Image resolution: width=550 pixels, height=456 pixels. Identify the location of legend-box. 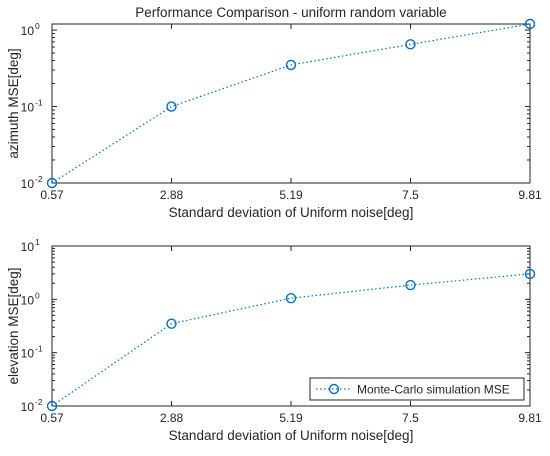
(417, 389).